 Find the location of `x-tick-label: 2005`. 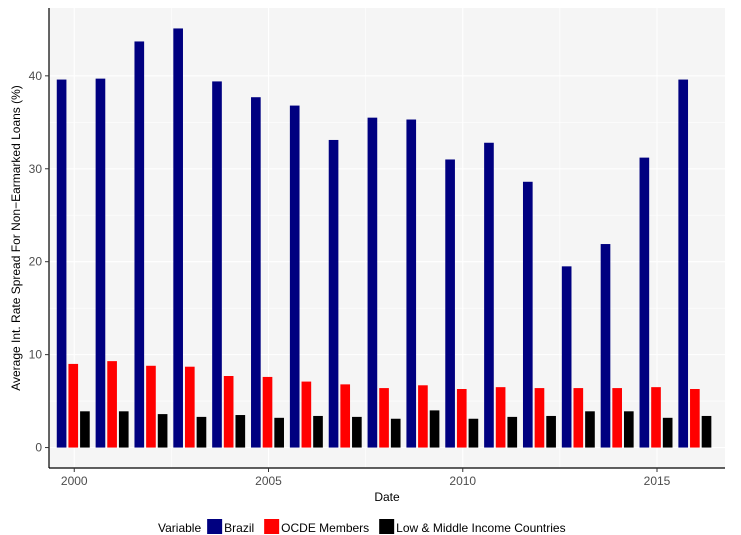

x-tick-label: 2005 is located at coordinates (268, 481).